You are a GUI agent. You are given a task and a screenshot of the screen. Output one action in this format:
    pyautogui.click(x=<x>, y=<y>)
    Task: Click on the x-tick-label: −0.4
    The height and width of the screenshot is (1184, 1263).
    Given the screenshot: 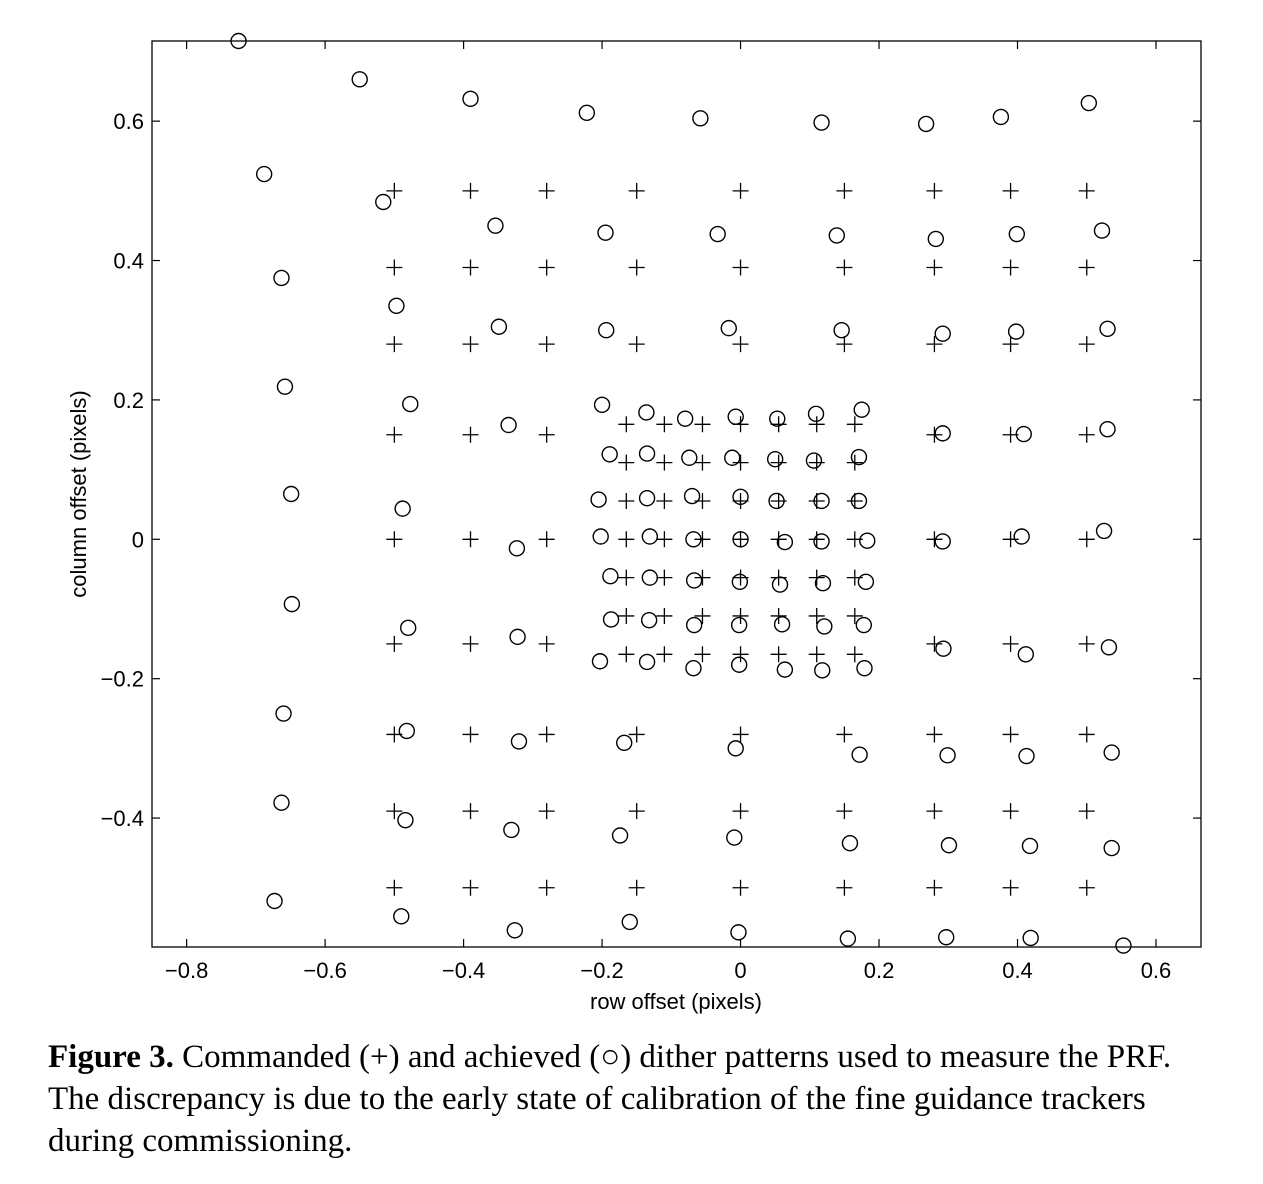 What is the action you would take?
    pyautogui.click(x=463, y=970)
    